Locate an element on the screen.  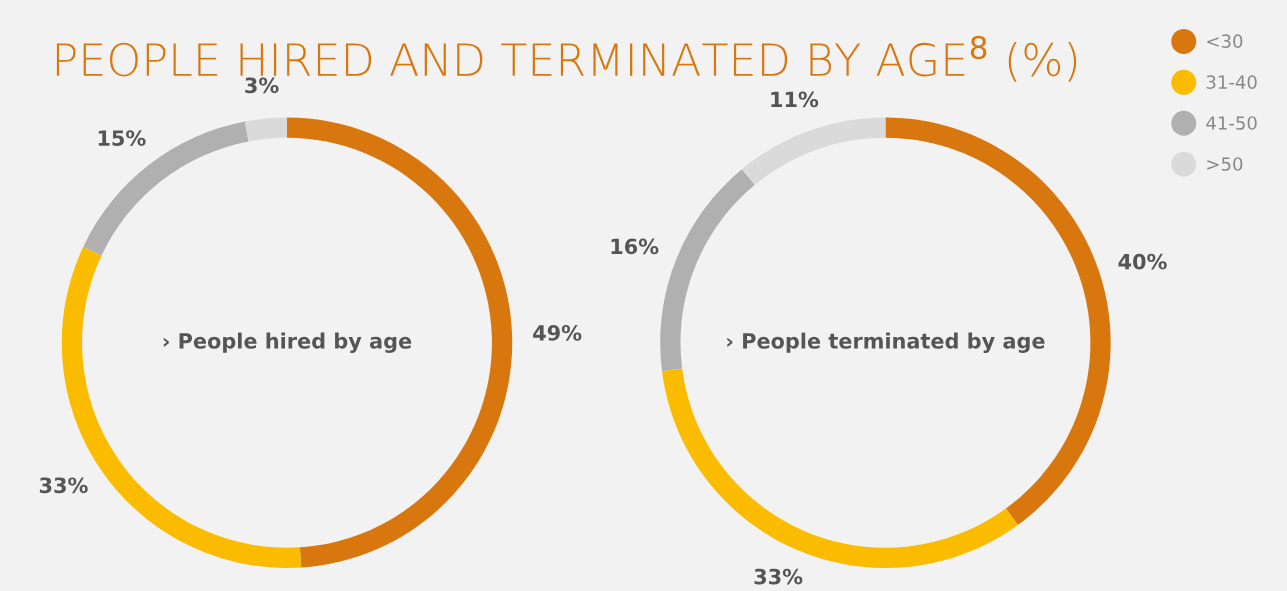
data-label: 11% is located at coordinates (795, 99).